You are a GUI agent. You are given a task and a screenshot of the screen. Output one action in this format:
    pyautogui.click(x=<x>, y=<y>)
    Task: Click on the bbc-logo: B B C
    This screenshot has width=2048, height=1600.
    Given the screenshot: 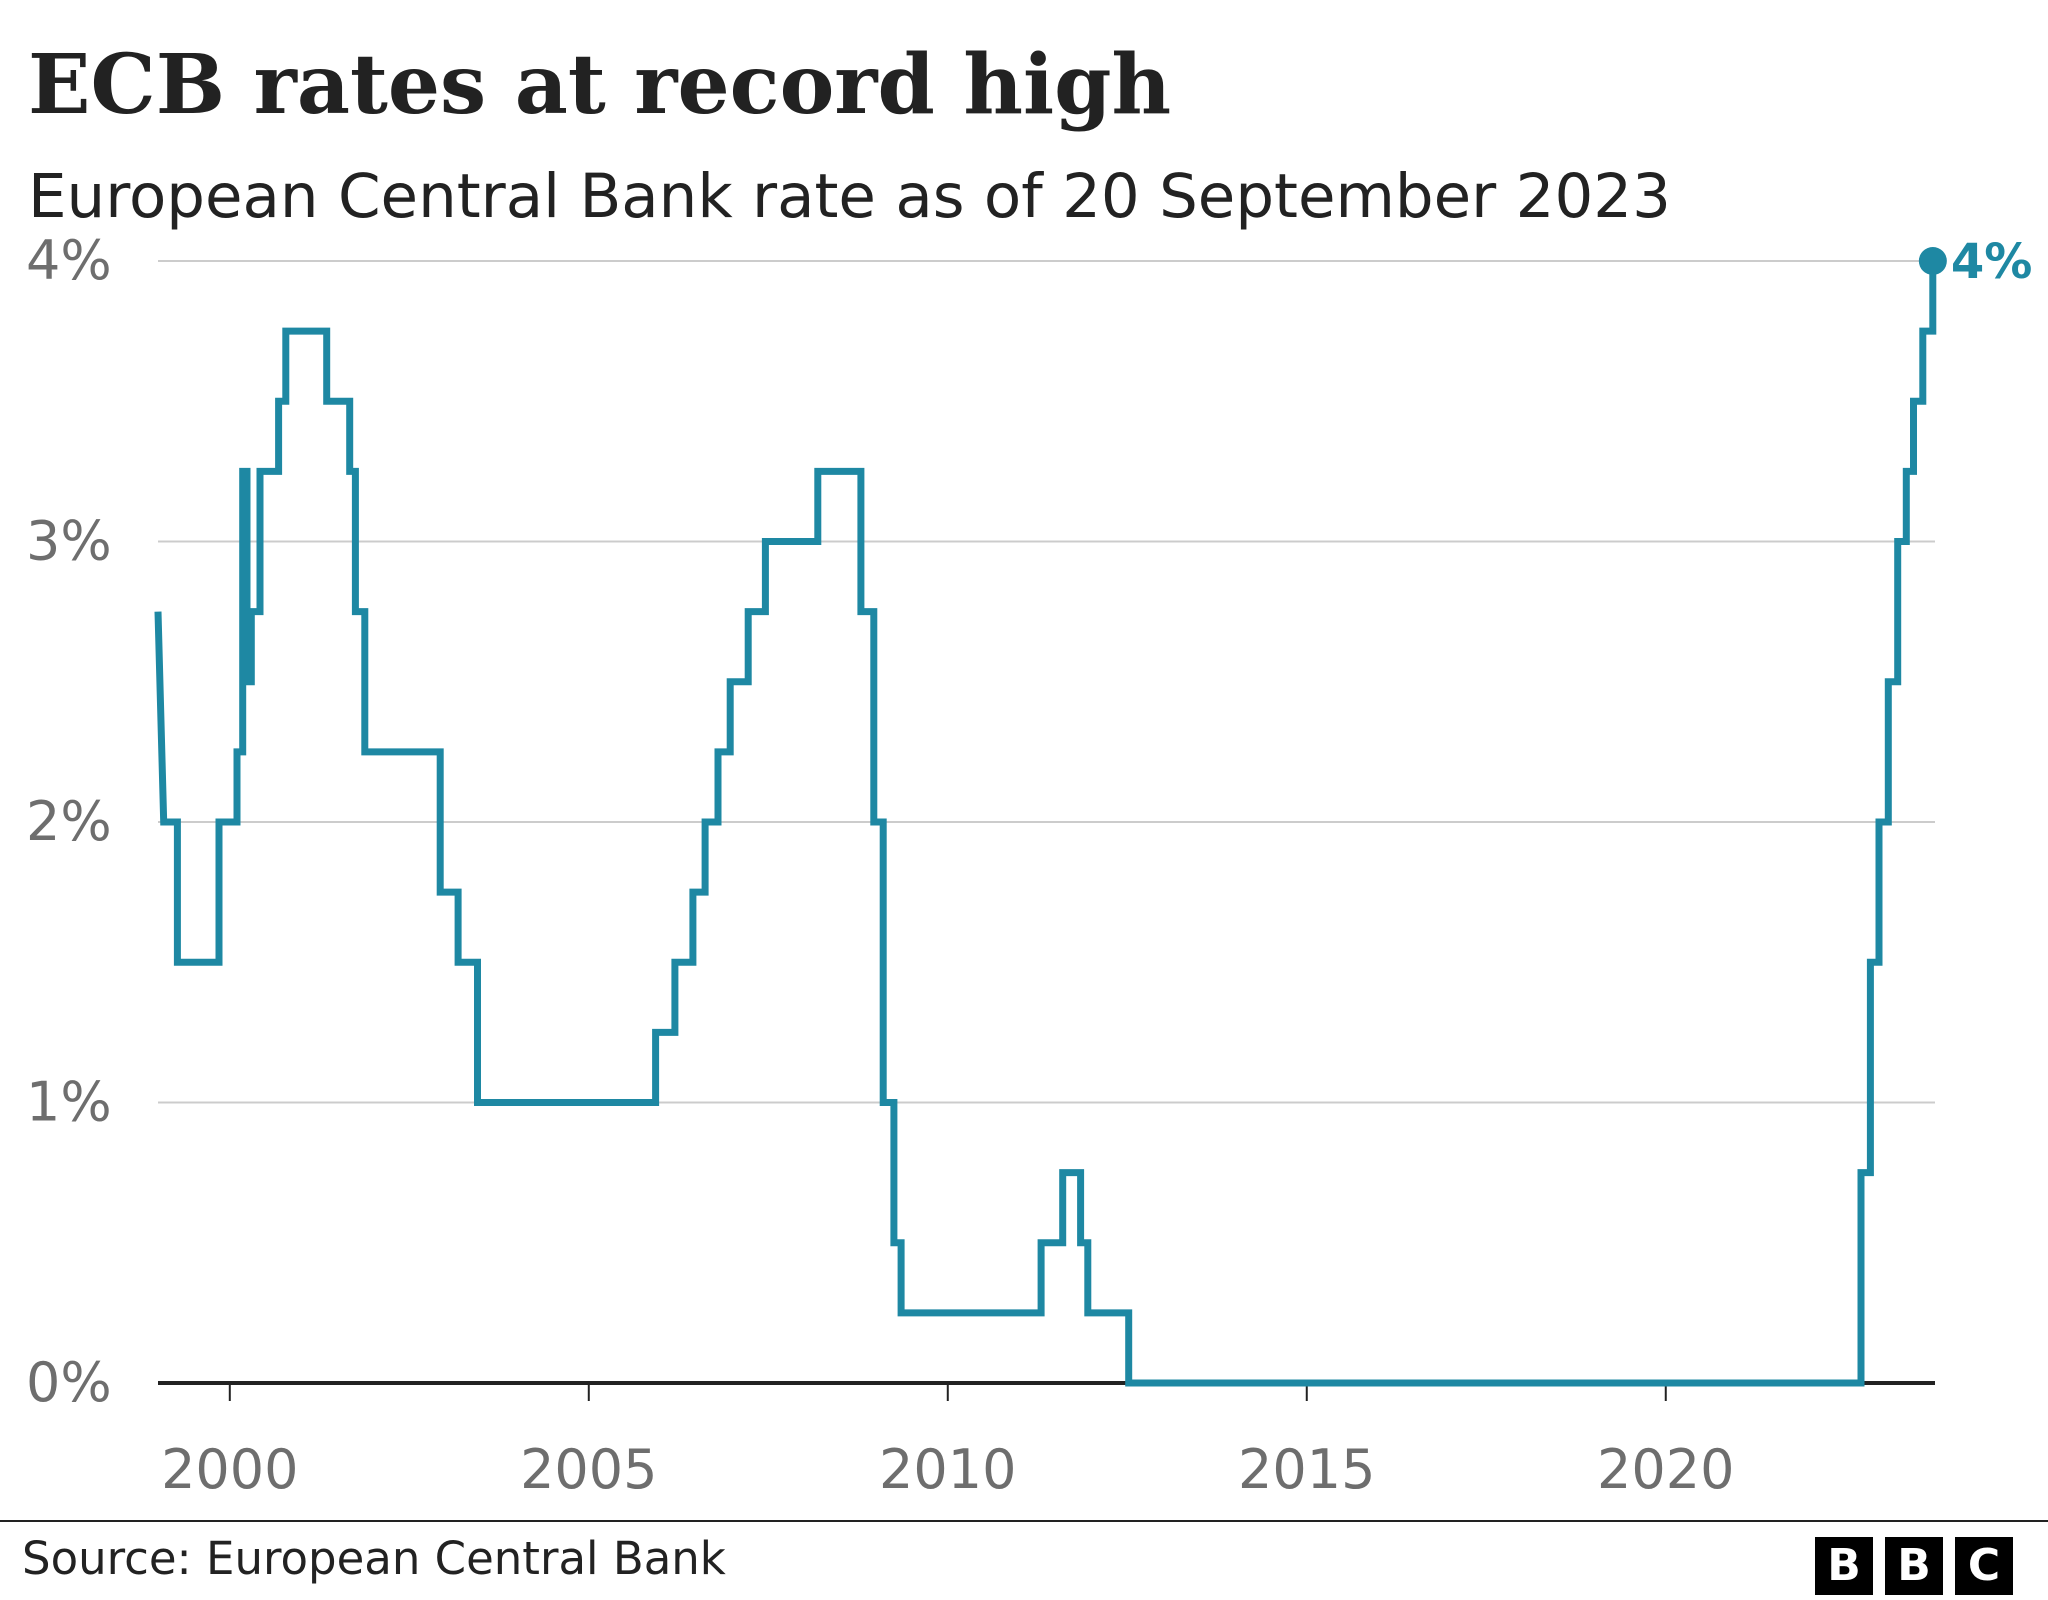 What is the action you would take?
    pyautogui.click(x=1914, y=1566)
    